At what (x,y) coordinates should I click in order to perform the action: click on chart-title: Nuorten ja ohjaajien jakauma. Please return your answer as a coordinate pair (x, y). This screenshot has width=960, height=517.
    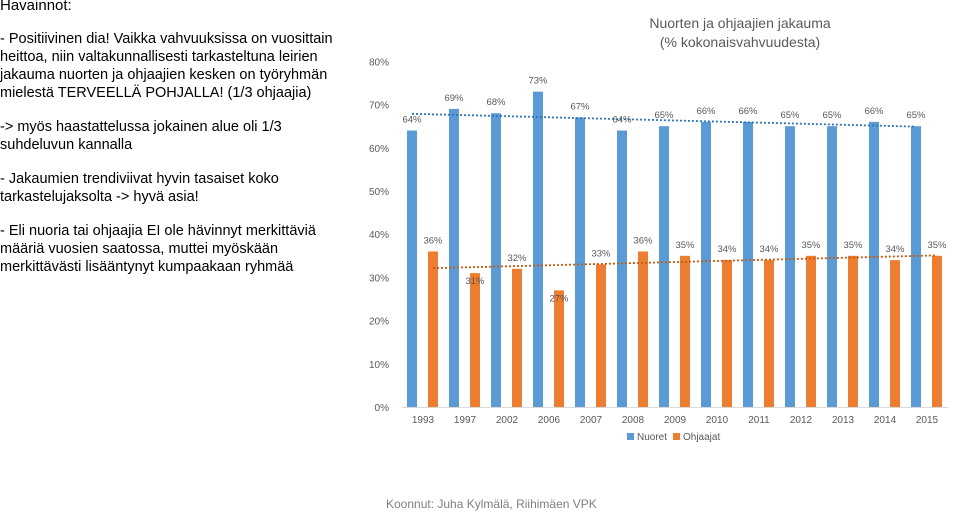
    Looking at the image, I should click on (740, 23).